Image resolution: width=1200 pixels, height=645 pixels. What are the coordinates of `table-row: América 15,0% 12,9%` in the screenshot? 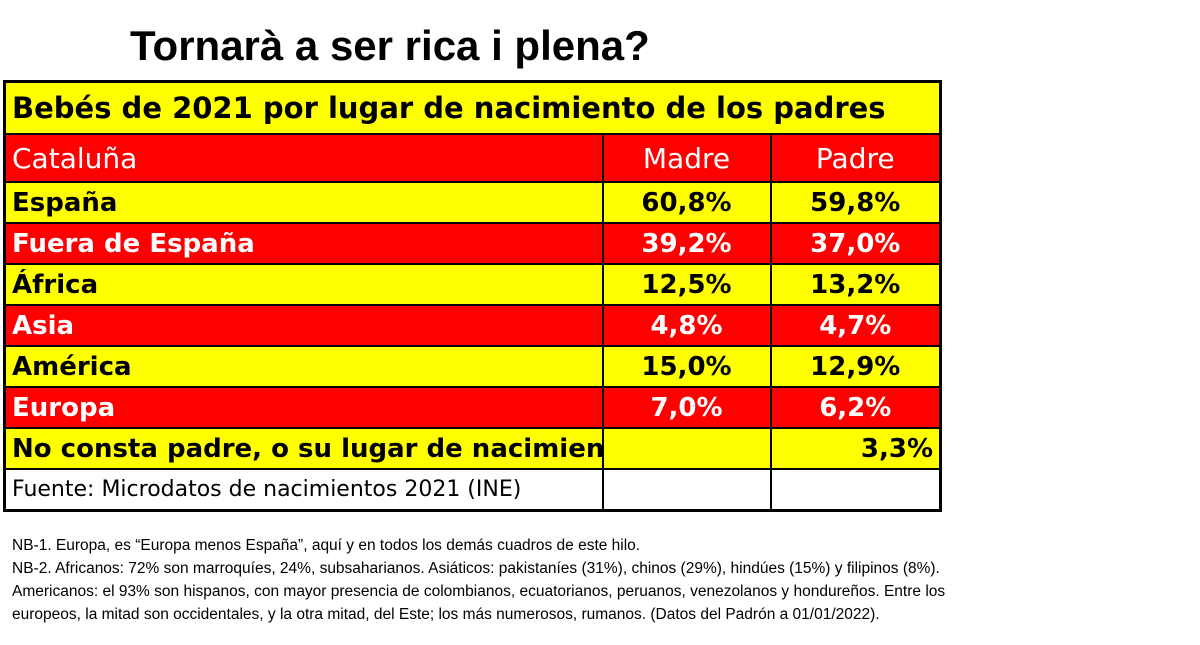 It's located at (472, 366).